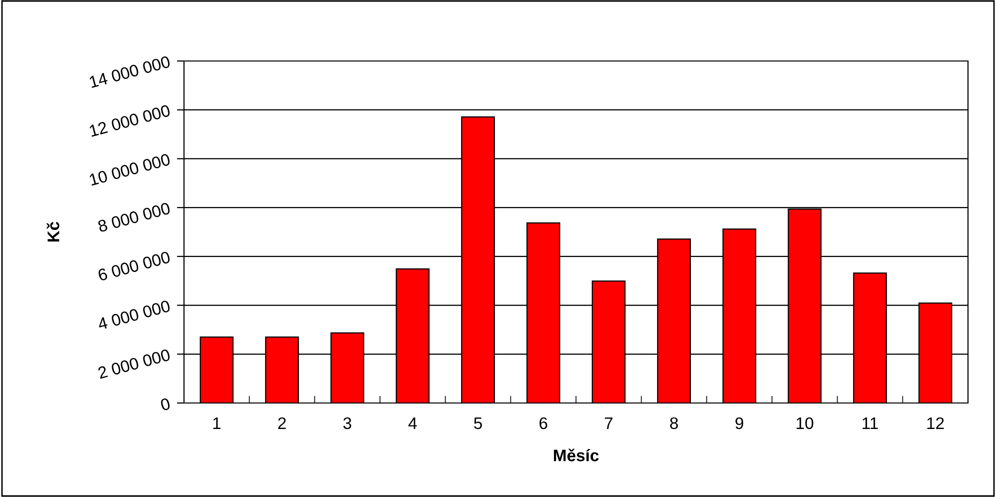  Describe the element at coordinates (347, 423) in the screenshot. I see `x-tick-label: 3` at that location.